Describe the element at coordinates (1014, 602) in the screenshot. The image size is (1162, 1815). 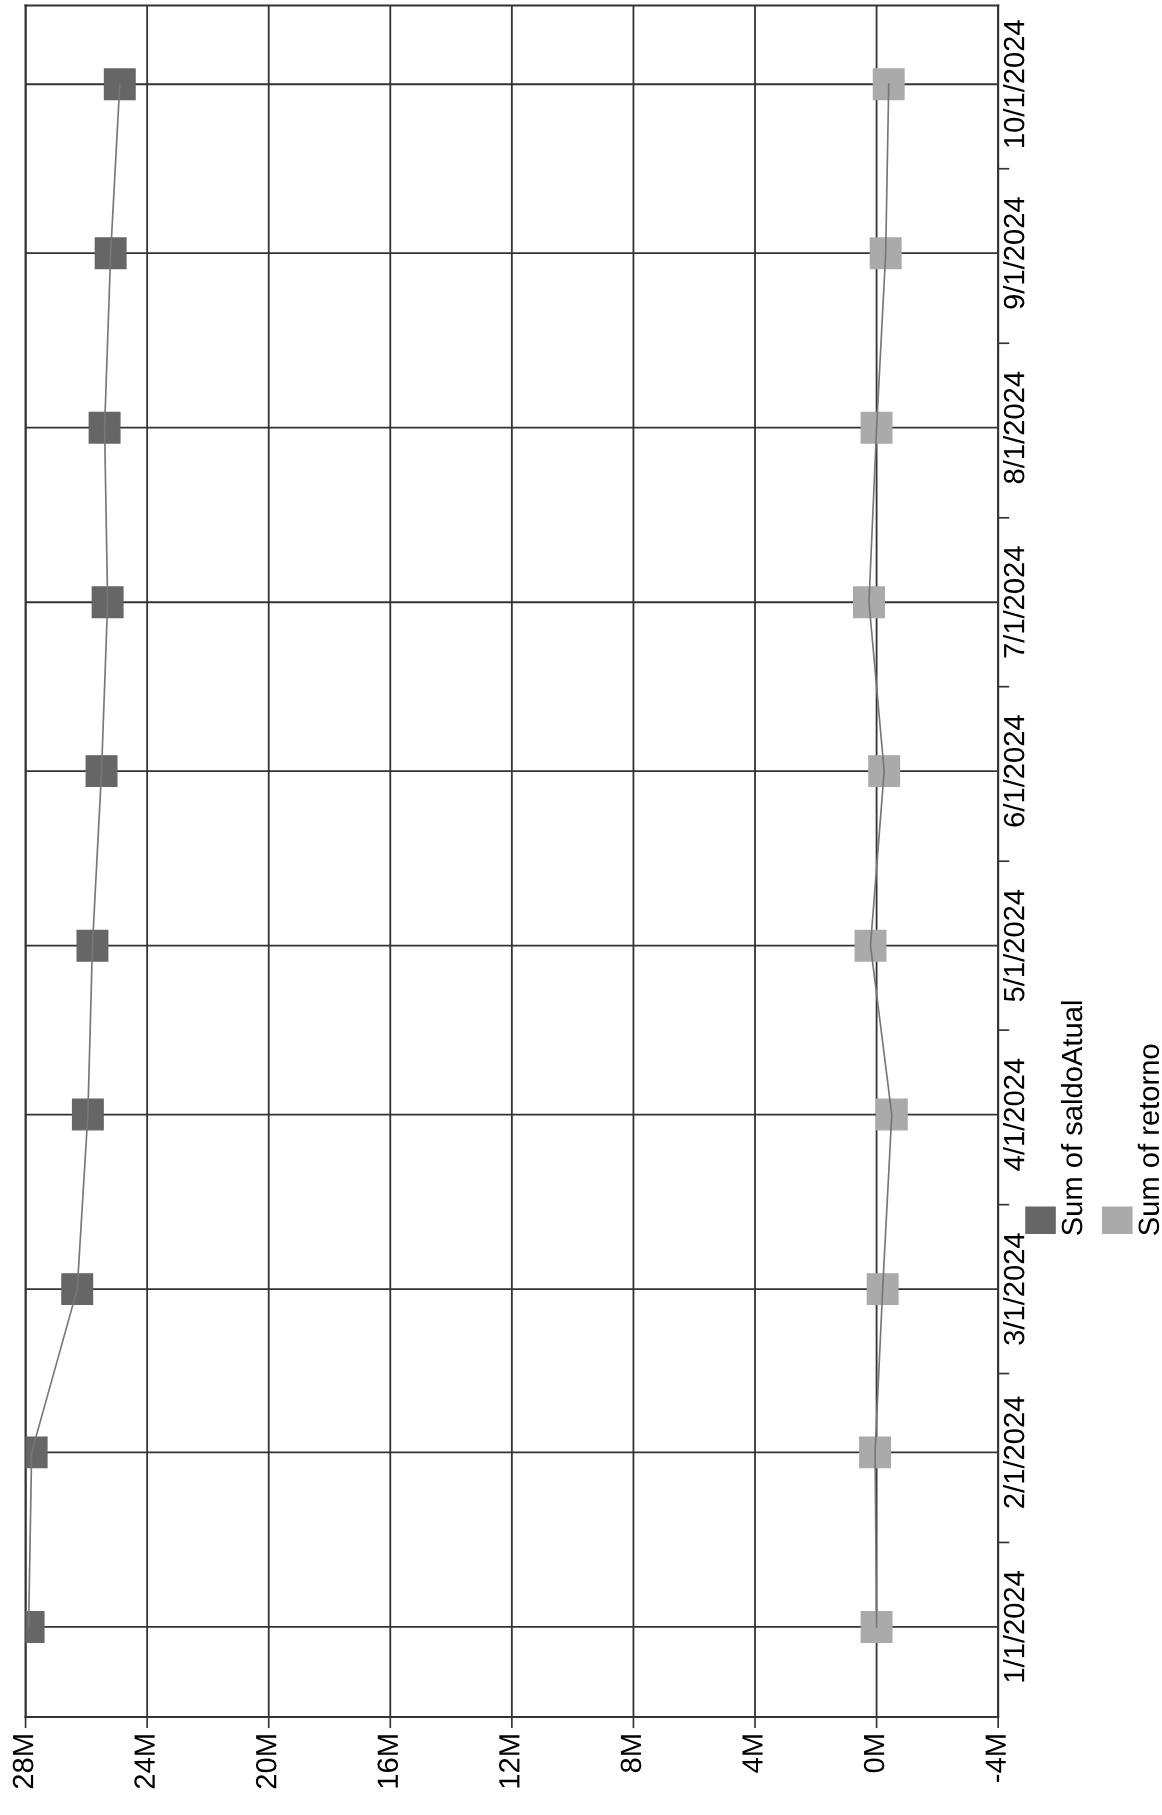
I see `y-tick-label: 7/1/2024` at that location.